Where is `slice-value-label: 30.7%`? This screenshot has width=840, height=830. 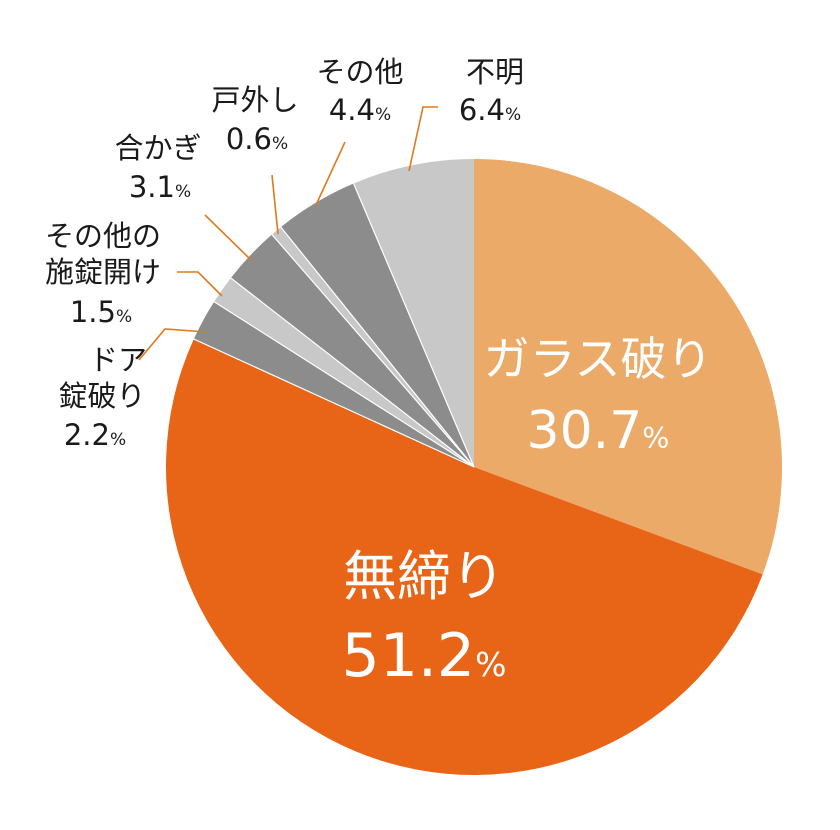
slice-value-label: 30.7% is located at coordinates (598, 431).